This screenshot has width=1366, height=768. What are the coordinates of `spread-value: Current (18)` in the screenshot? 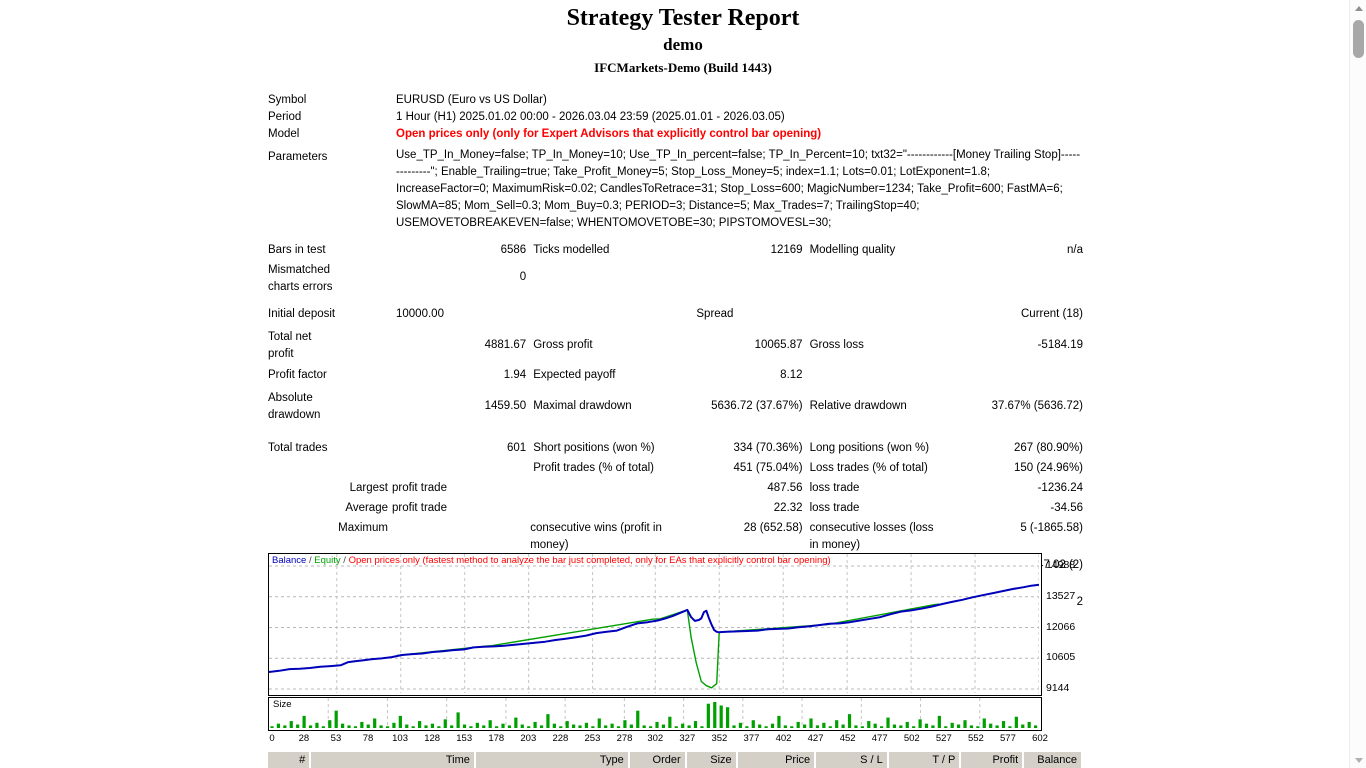 It's located at (1052, 314).